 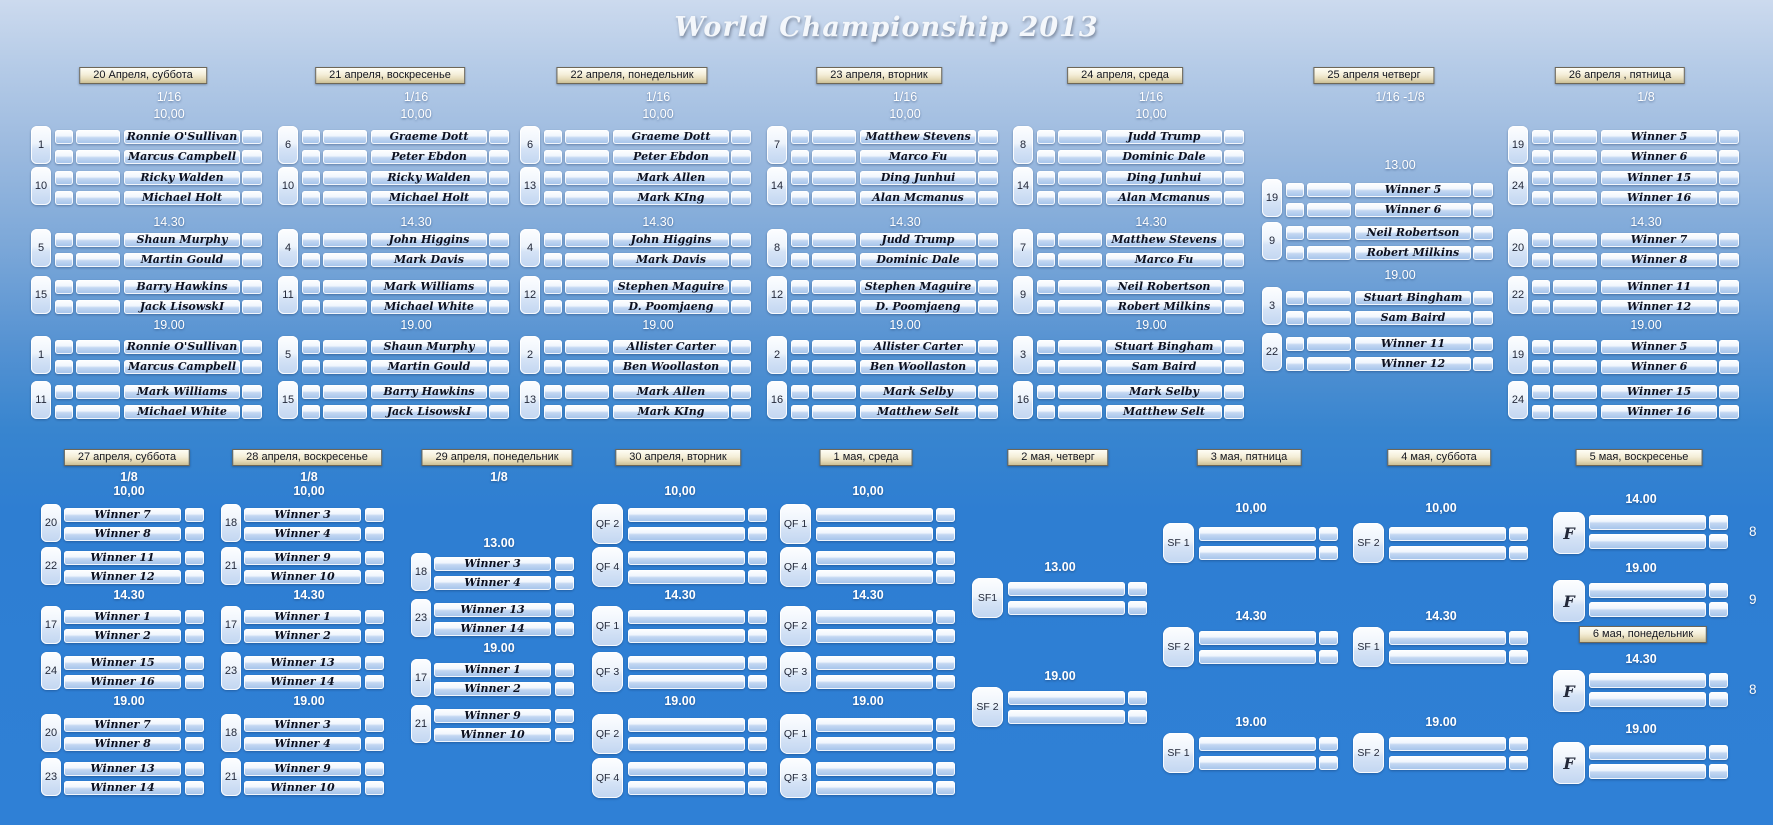 What do you see at coordinates (1569, 533) in the screenshot?
I see `match-seed: F` at bounding box center [1569, 533].